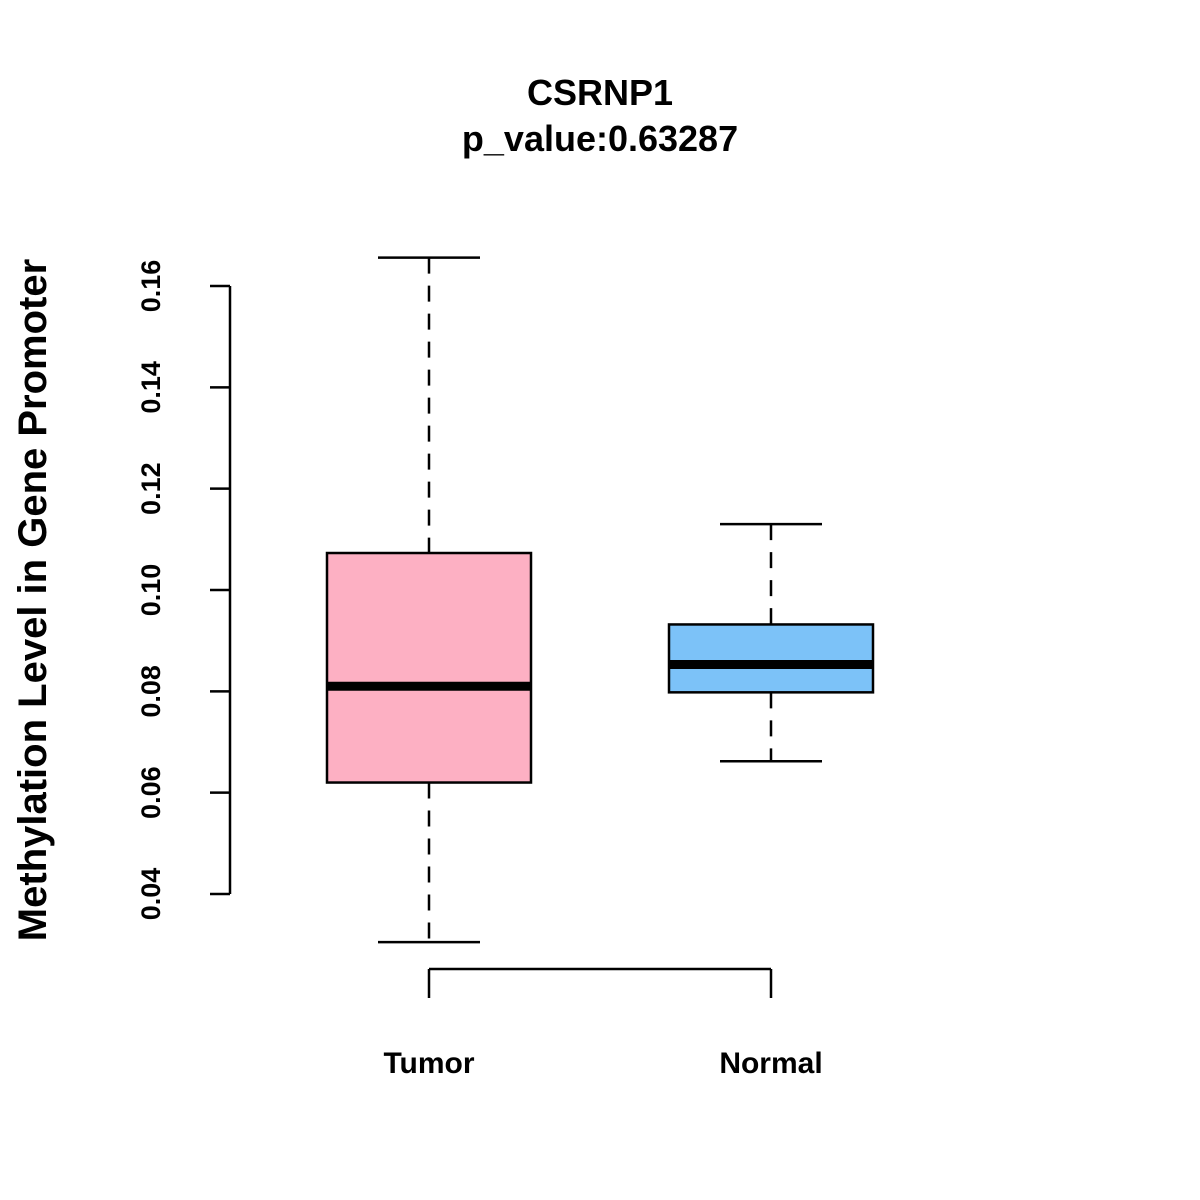  Describe the element at coordinates (151, 691) in the screenshot. I see `y-tick-label: 0.08` at that location.